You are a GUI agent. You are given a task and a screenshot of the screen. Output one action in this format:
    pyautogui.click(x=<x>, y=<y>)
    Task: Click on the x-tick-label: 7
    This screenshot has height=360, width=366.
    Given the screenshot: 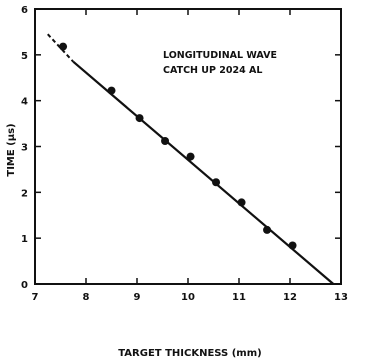 What is the action you would take?
    pyautogui.click(x=35, y=297)
    